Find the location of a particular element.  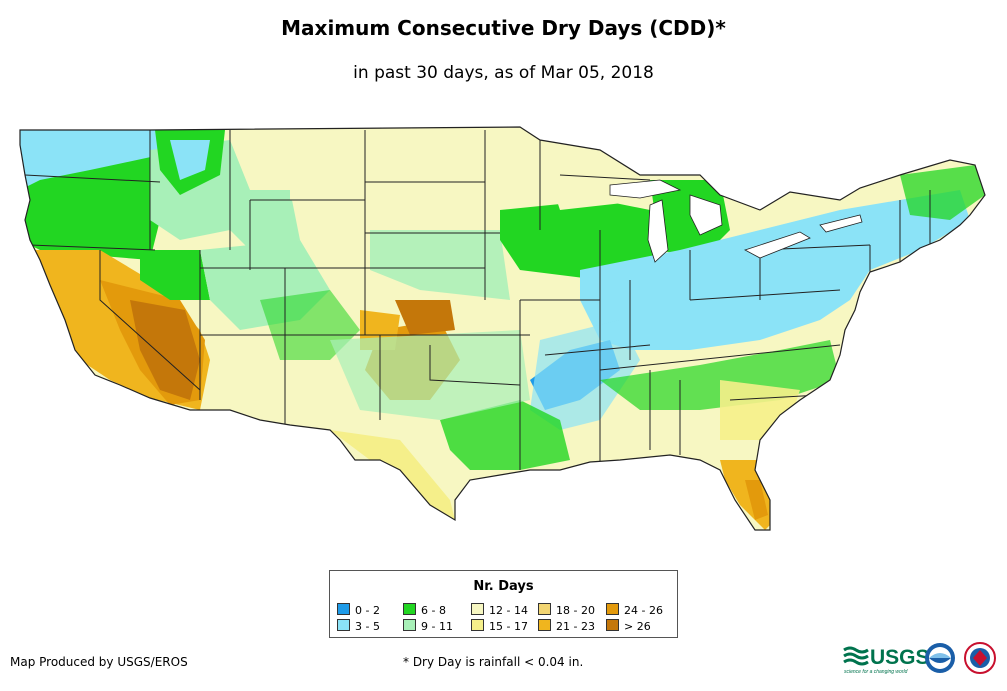

usgs-logo: USGS science for a changing world is located at coordinates (886, 660).